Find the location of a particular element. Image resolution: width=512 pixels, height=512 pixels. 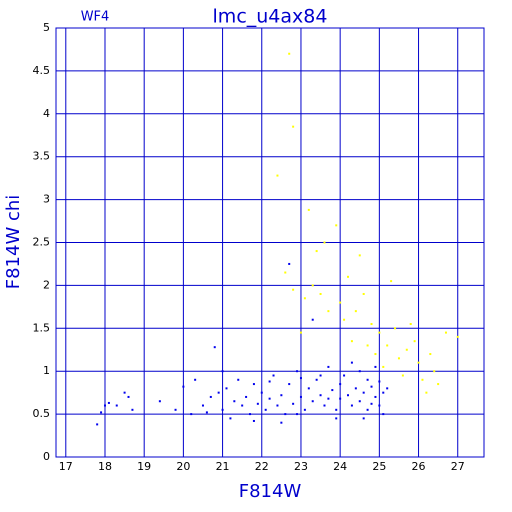

x-tick-label: 21 is located at coordinates (223, 466).